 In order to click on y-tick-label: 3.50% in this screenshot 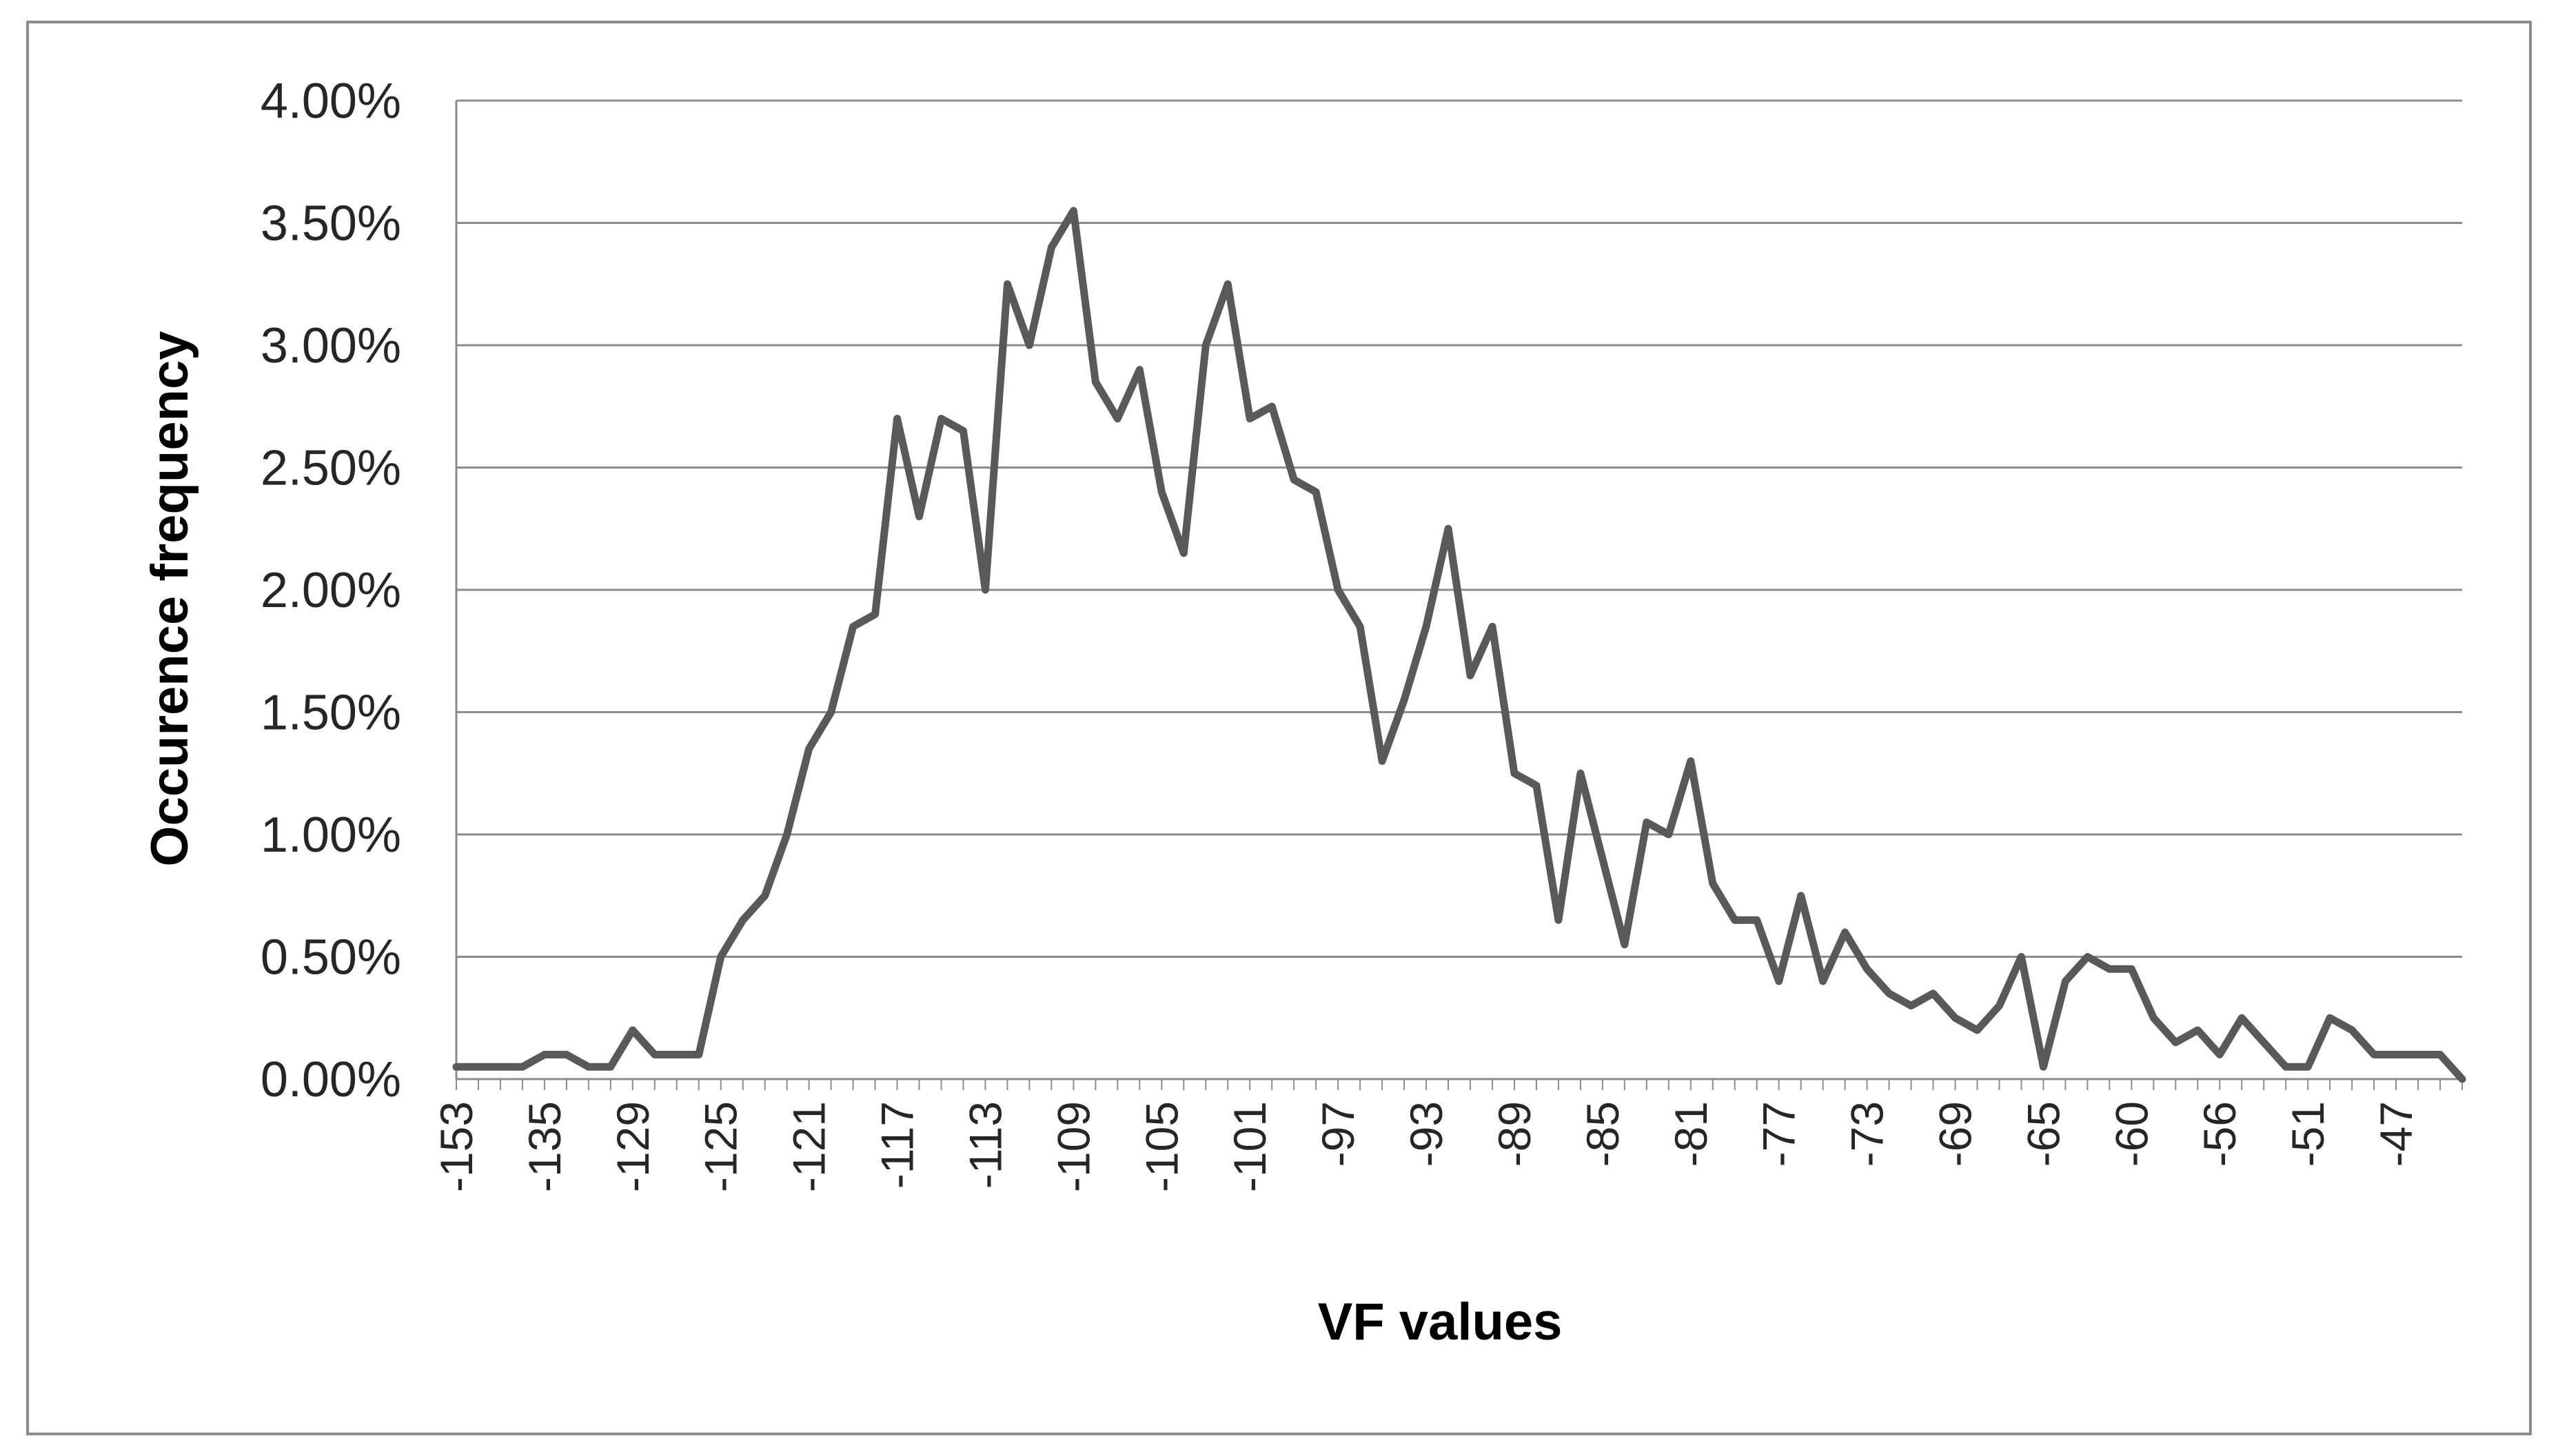, I will do `click(331, 224)`.